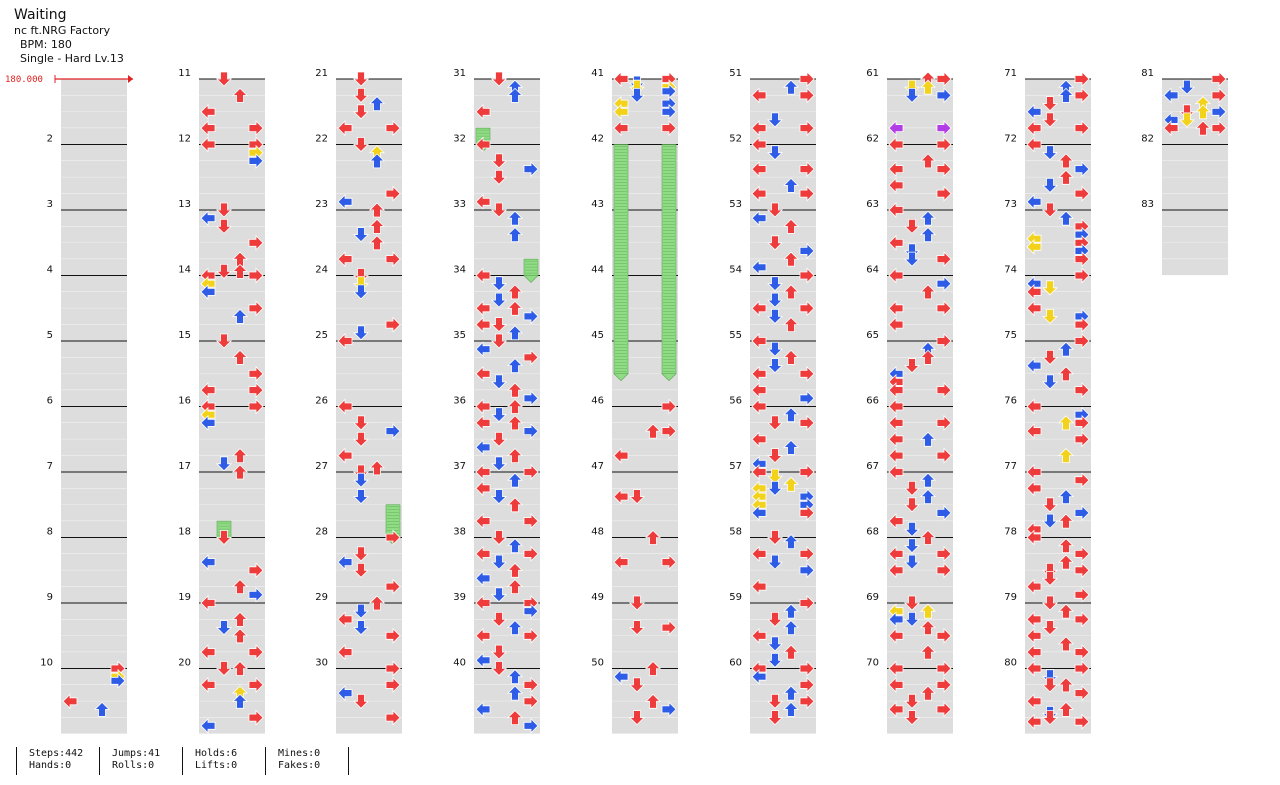  I want to click on measure-number: 3, so click(50, 204).